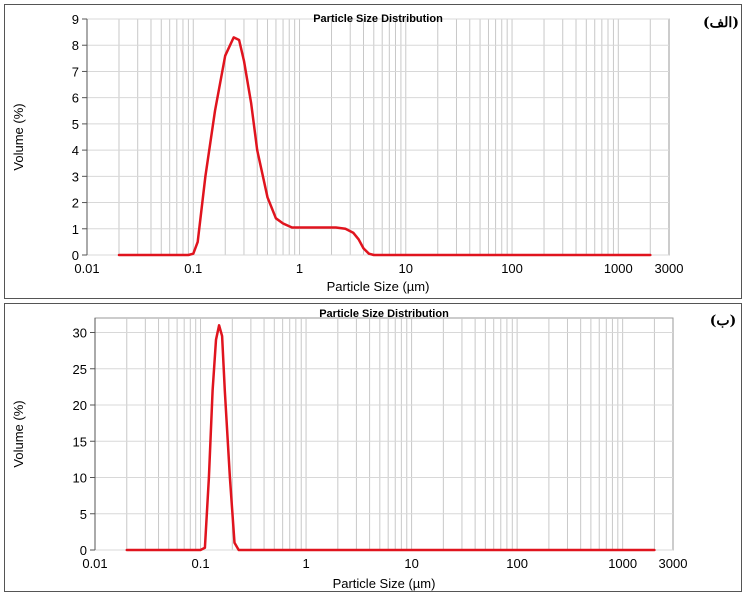  Describe the element at coordinates (75, 98) in the screenshot. I see `y-tick-label: 6` at that location.